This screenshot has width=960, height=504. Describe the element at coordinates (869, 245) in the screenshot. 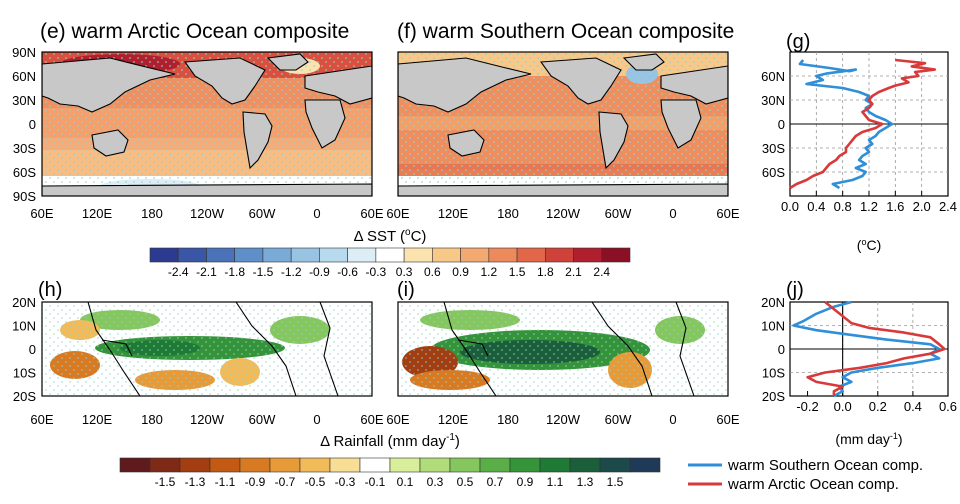

I see `chart-g-xlabel: (oC)` at that location.